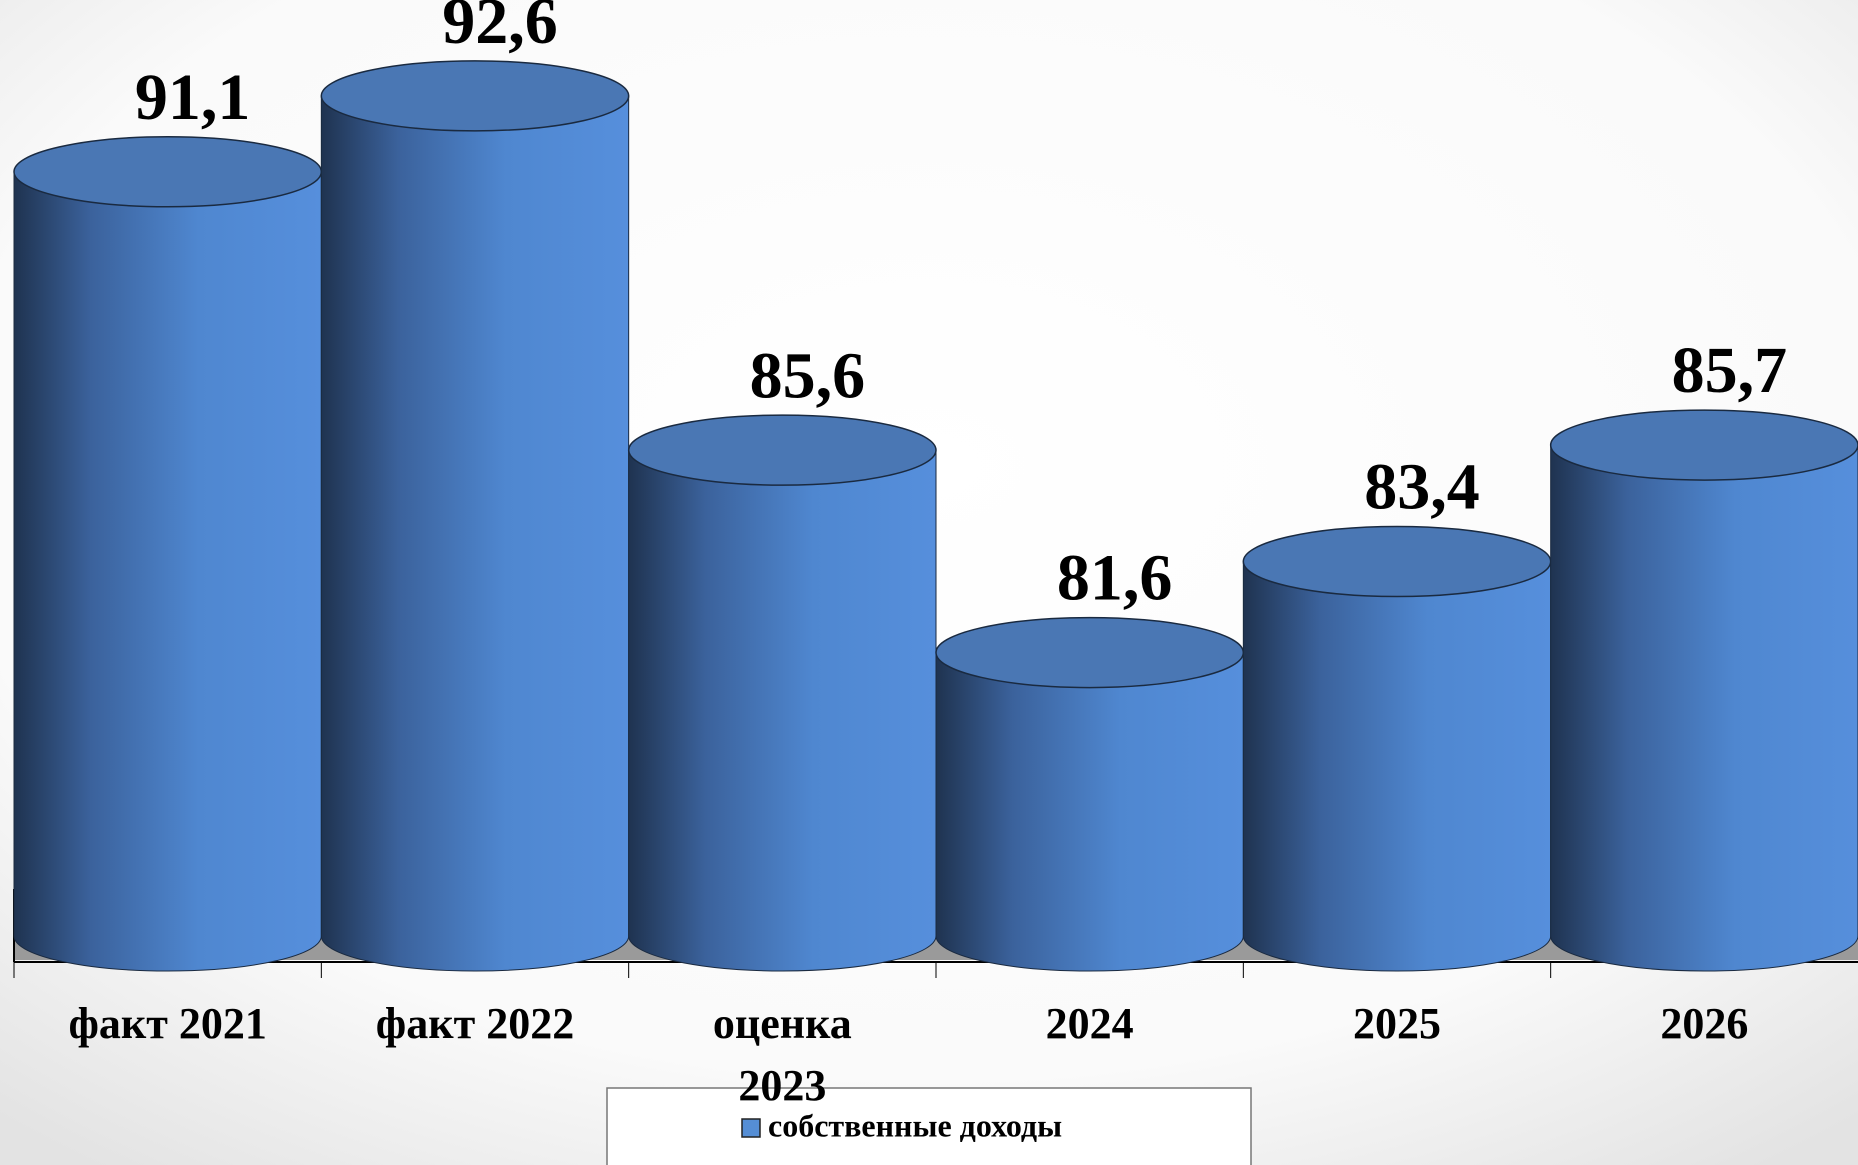 The width and height of the screenshot is (1858, 1165). What do you see at coordinates (782, 1054) in the screenshot?
I see `x-tick-label: оценка 2023` at bounding box center [782, 1054].